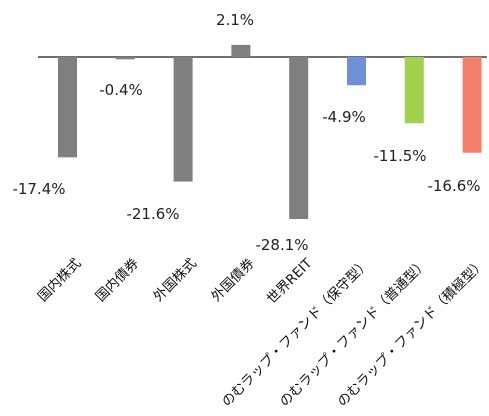  I want to click on data-label-5: -28.1%, so click(281, 245).